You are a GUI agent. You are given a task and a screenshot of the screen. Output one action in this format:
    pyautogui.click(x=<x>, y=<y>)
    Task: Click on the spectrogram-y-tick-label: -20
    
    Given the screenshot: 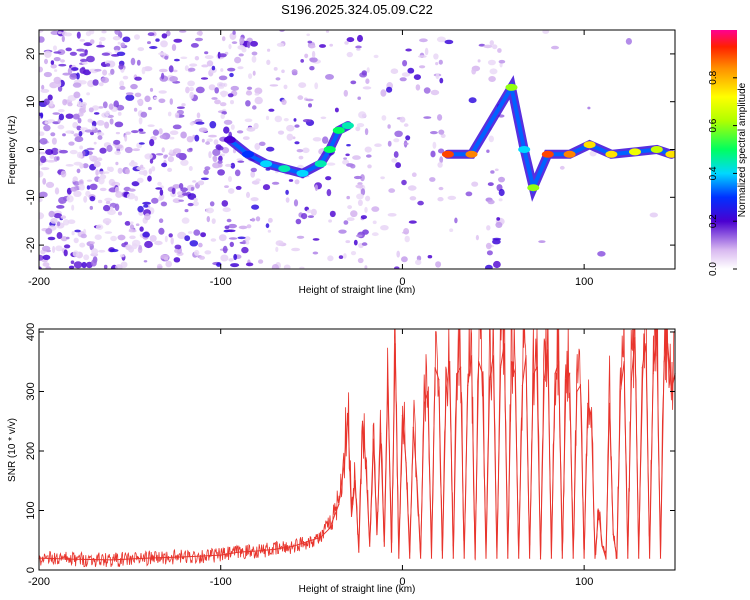 What is the action you would take?
    pyautogui.click(x=31, y=245)
    